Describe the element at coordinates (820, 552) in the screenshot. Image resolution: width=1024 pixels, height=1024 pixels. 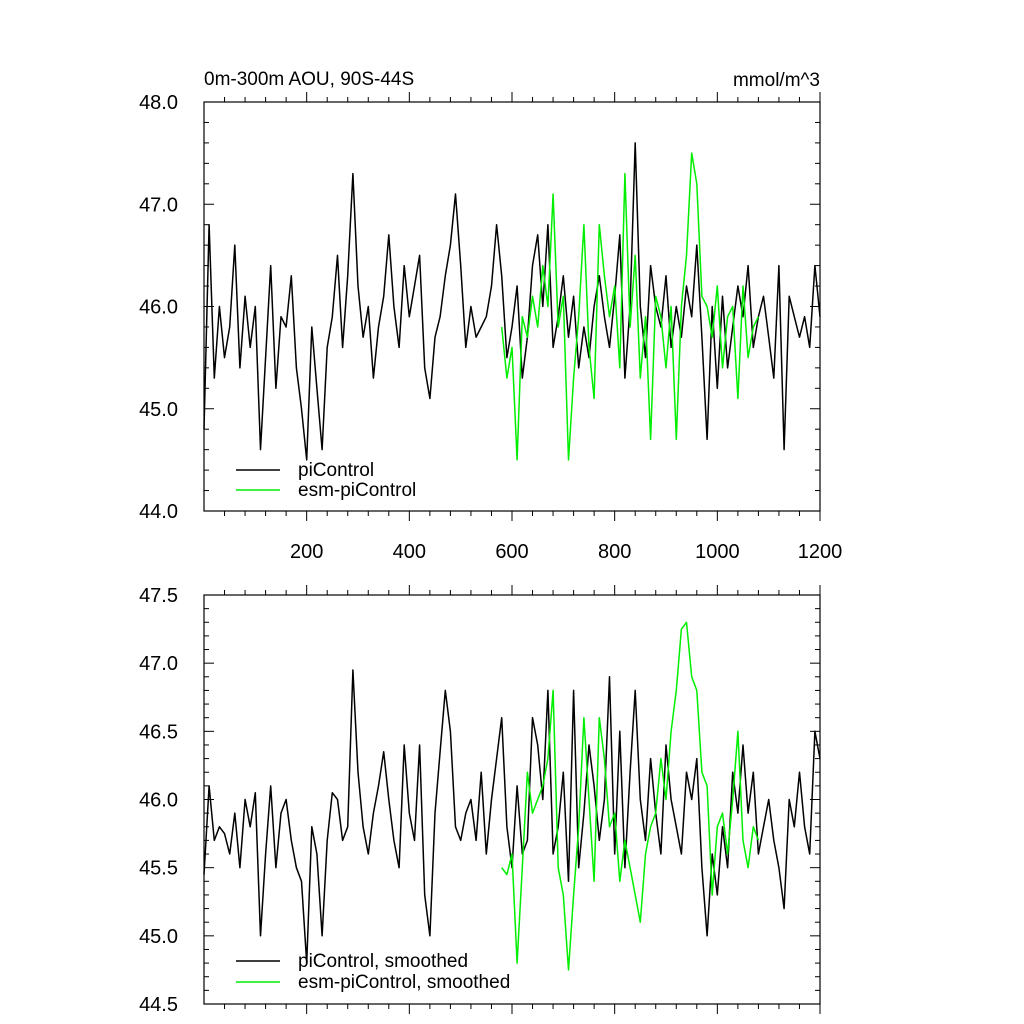
I see `x-tick-label: 1200` at that location.